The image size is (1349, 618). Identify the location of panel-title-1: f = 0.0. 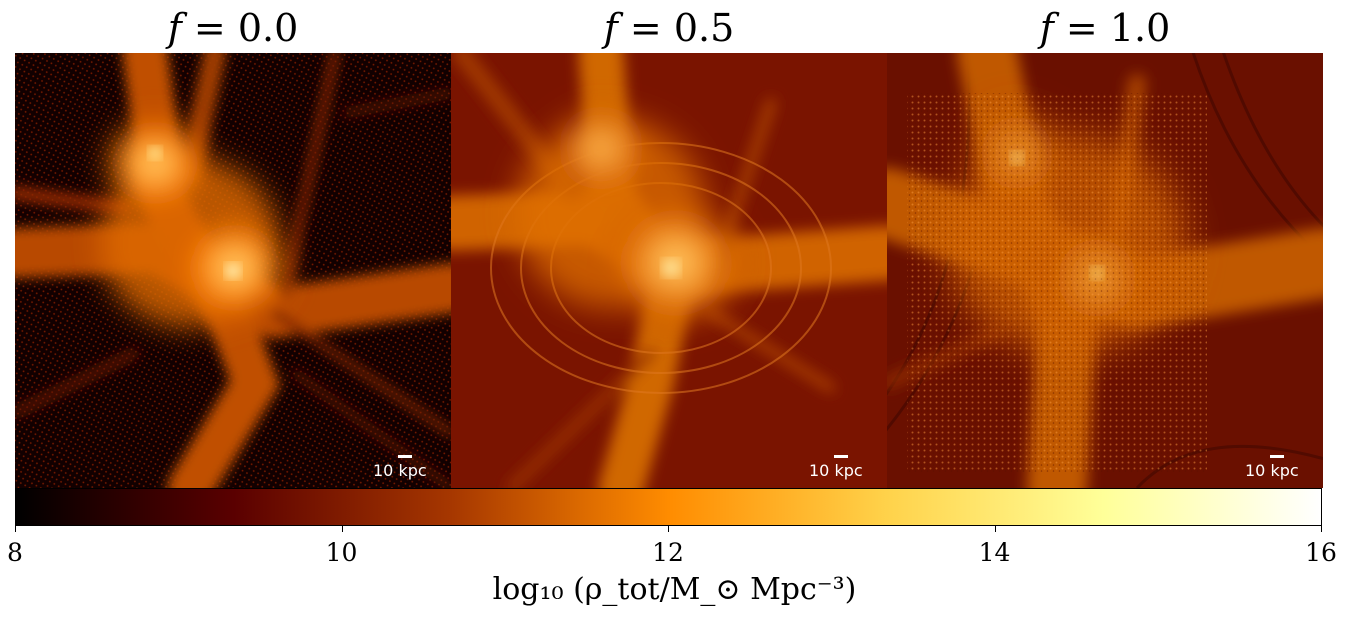
(233, 28).